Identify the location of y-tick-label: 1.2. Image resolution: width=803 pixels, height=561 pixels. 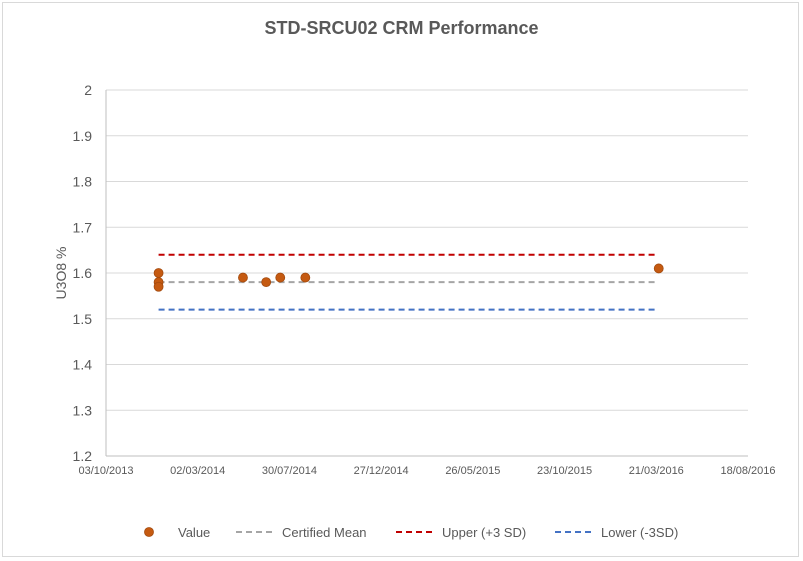
(83, 456).